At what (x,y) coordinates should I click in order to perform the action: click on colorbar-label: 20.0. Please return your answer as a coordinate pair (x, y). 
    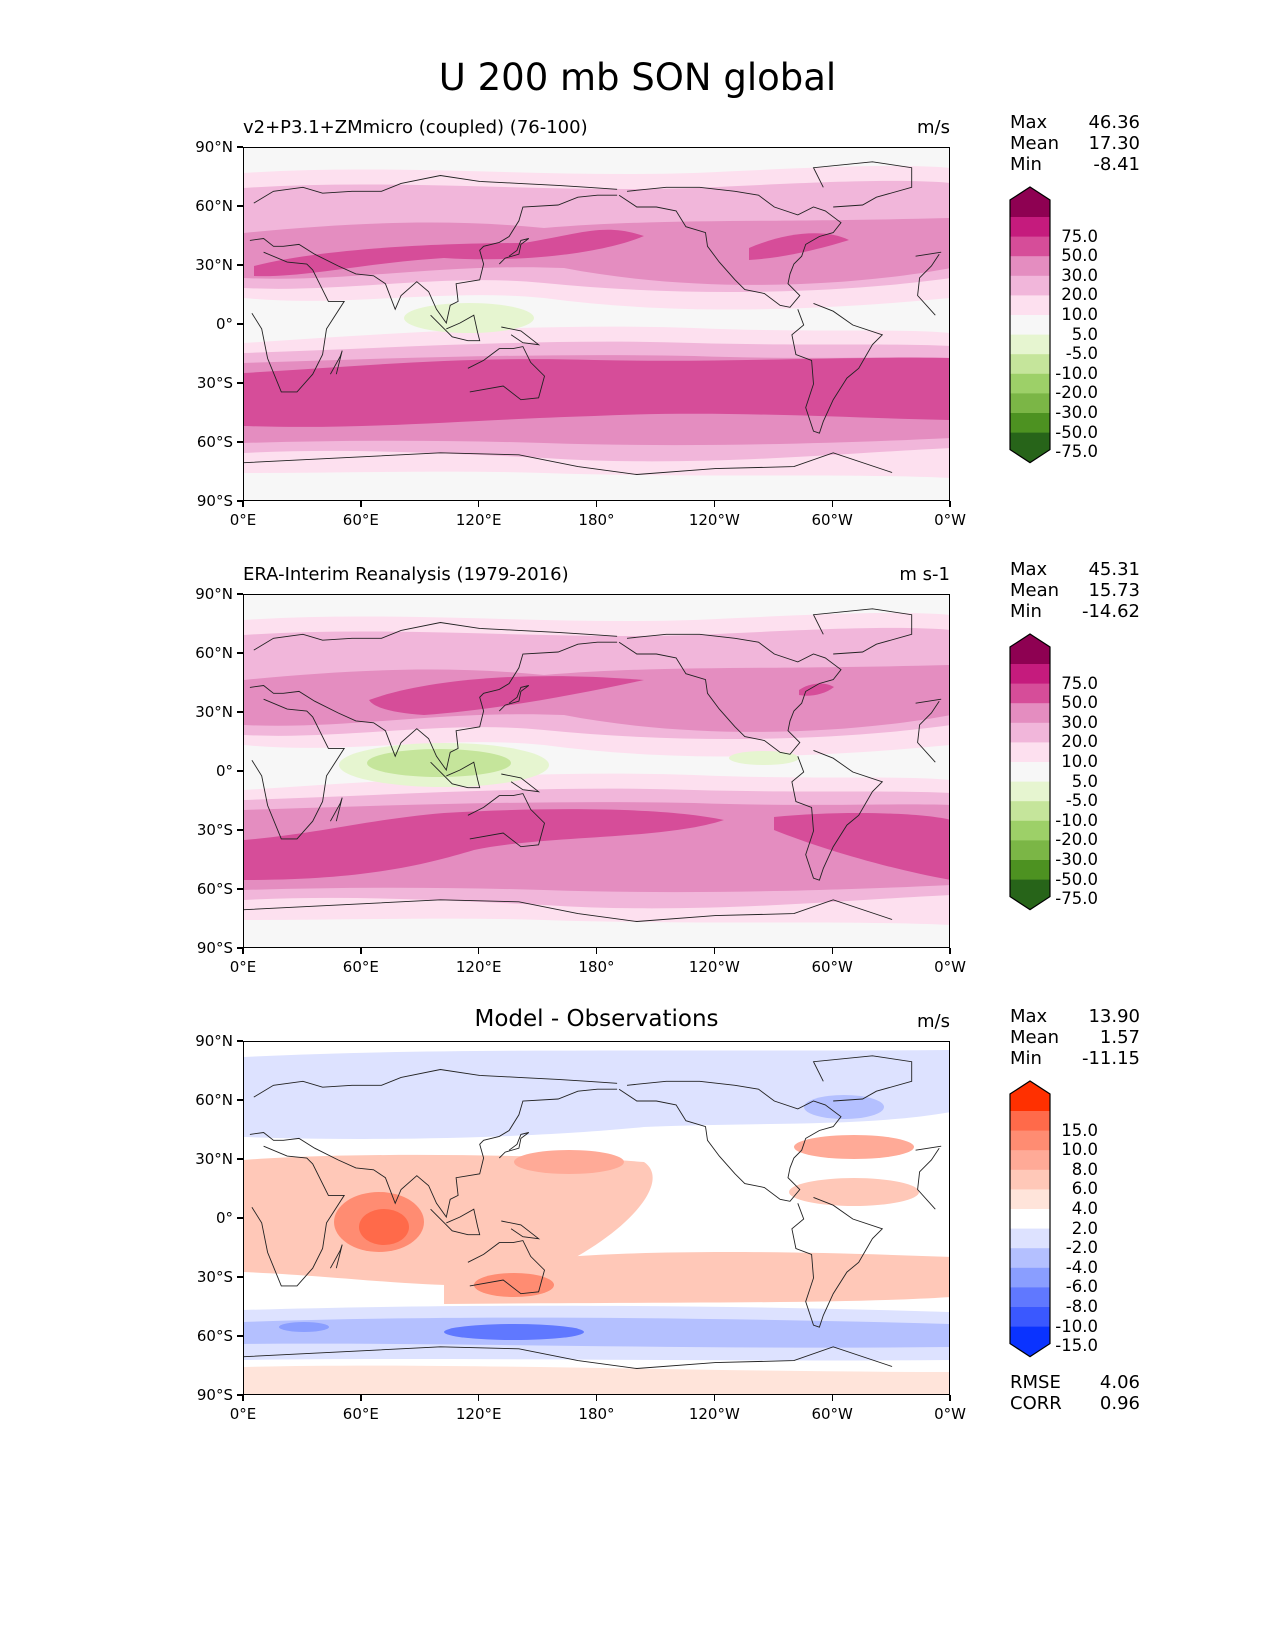
    Looking at the image, I should click on (1079, 295).